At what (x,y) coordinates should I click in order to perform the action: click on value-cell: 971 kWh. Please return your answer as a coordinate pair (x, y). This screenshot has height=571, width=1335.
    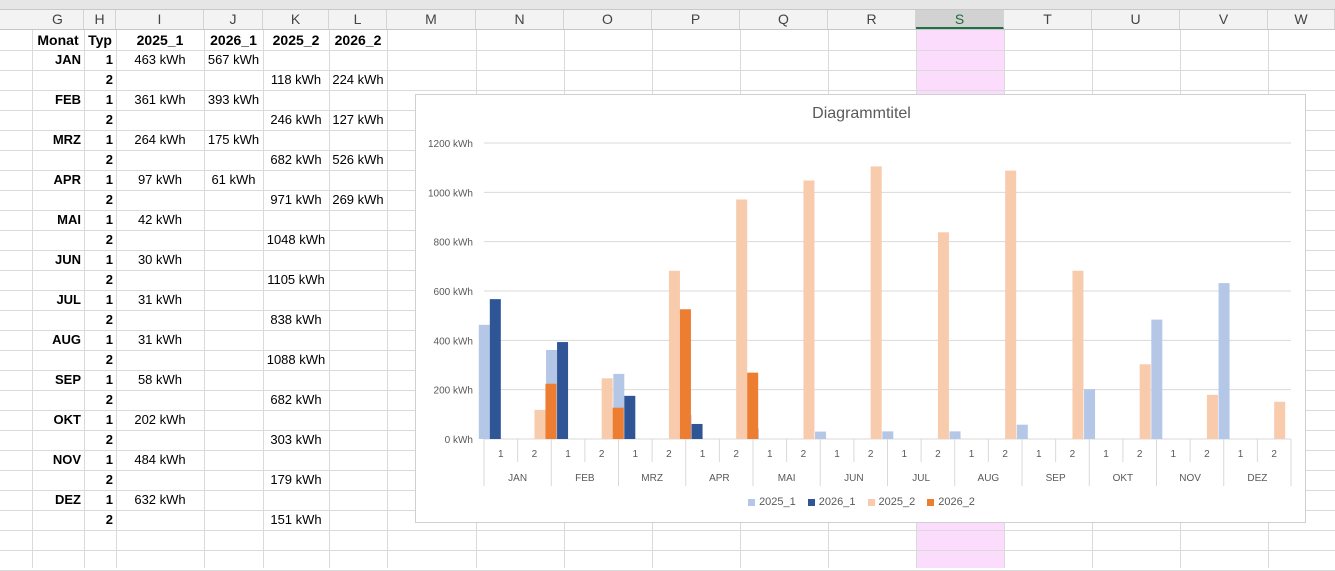
    Looking at the image, I should click on (296, 199).